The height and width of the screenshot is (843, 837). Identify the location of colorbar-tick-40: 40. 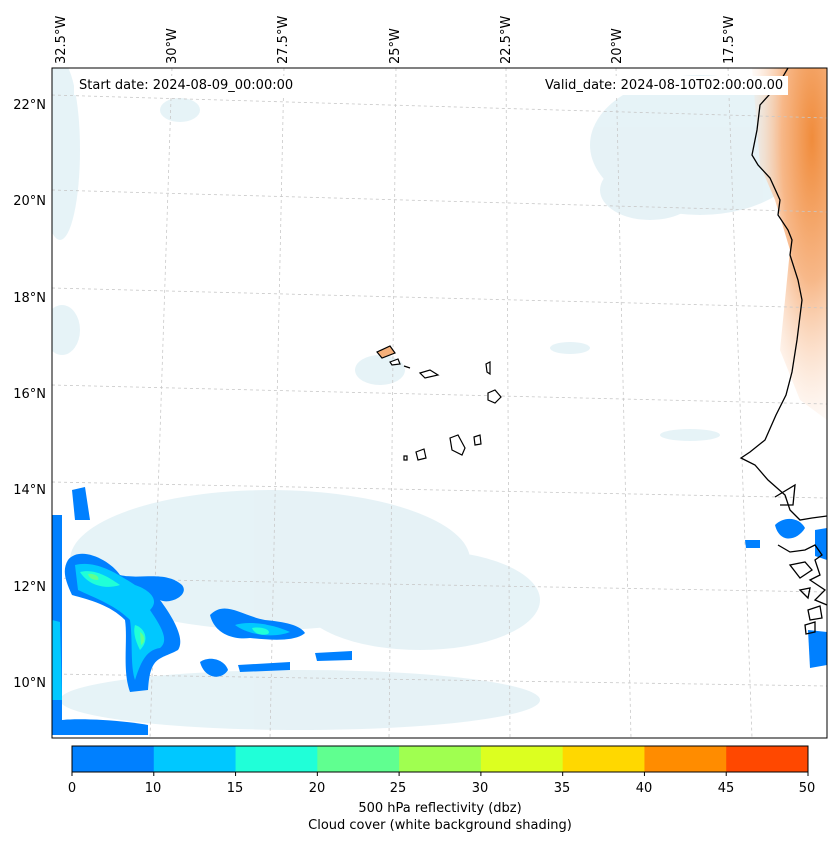
(644, 788).